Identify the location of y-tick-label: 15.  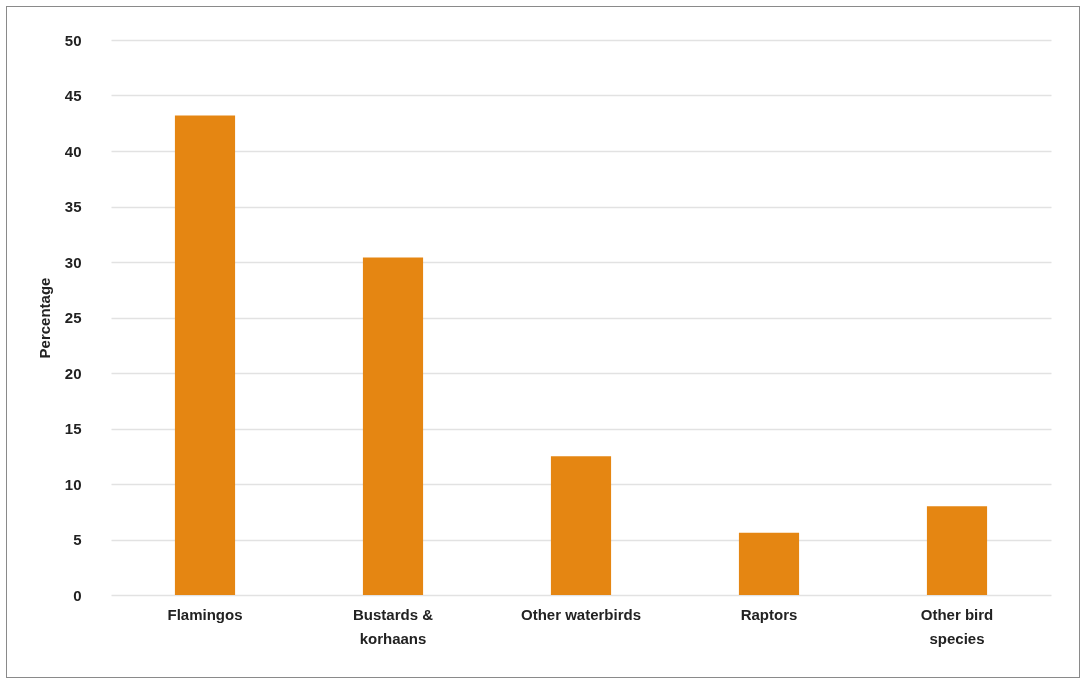
(73, 428).